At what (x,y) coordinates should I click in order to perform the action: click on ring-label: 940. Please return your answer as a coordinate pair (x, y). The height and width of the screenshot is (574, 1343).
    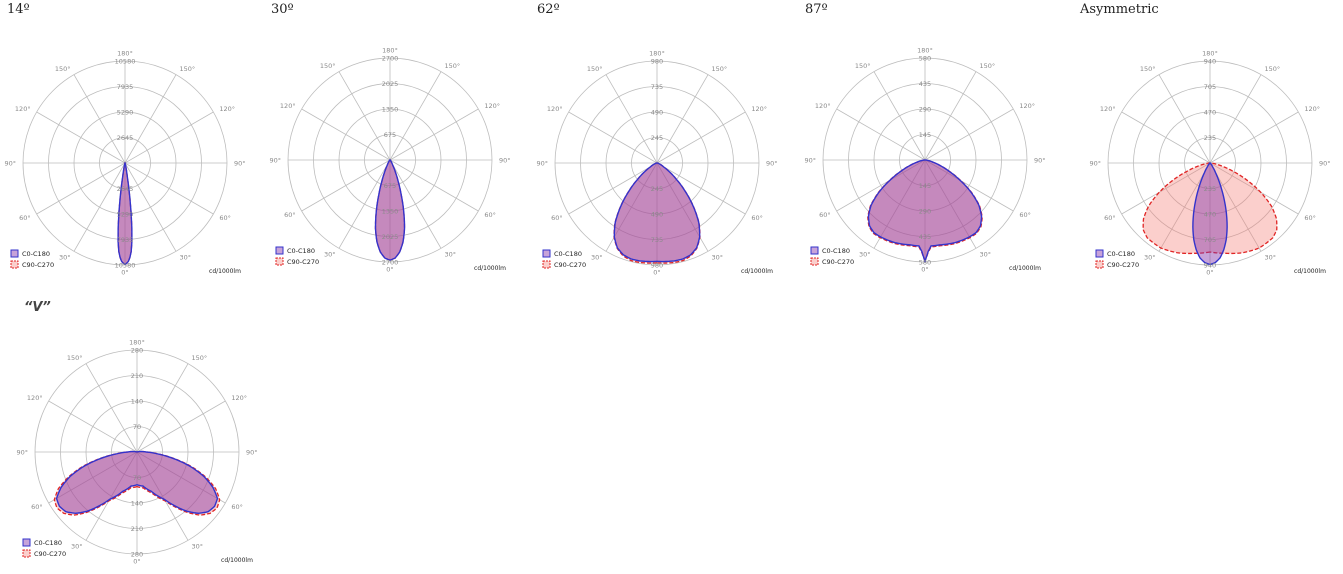
    Looking at the image, I should click on (1210, 62).